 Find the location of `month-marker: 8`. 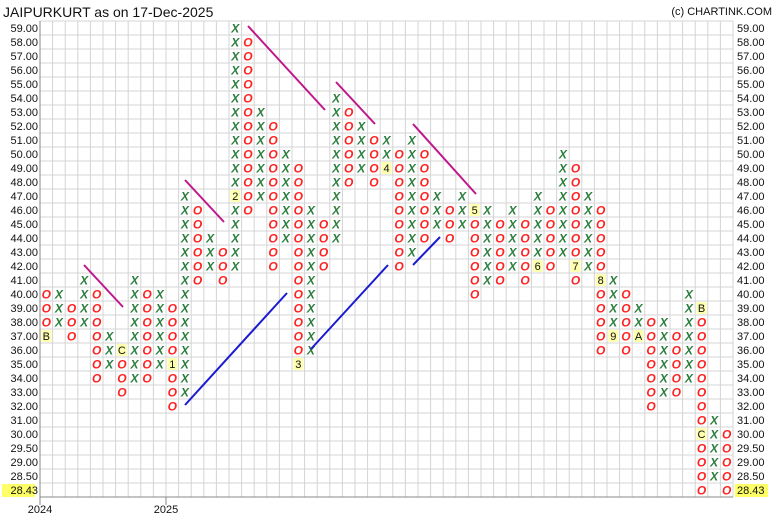

month-marker: 8 is located at coordinates (601, 281).